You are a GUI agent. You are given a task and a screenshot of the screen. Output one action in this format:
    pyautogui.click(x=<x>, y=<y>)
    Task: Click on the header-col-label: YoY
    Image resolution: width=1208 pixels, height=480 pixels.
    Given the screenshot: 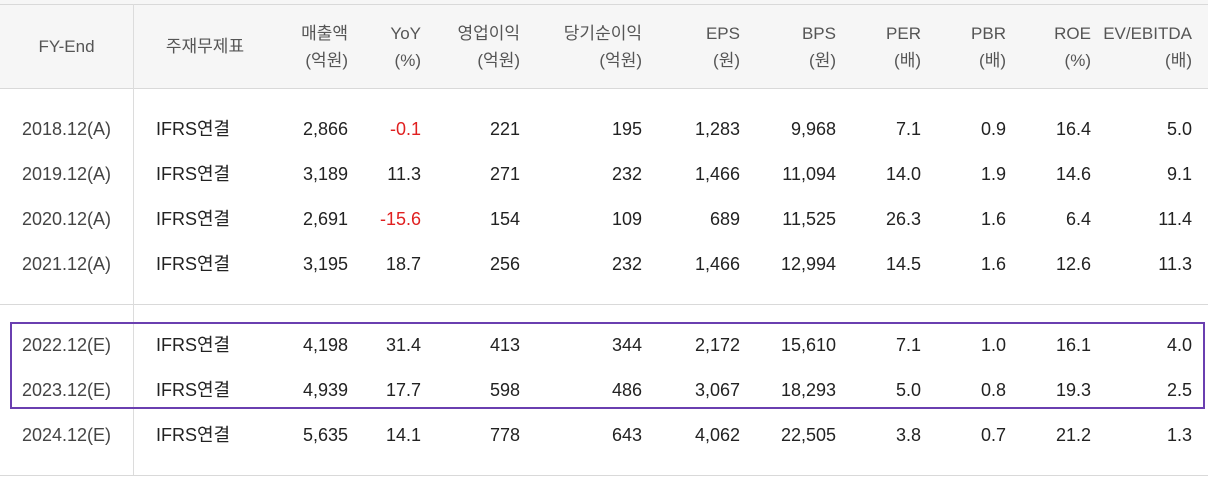 What is the action you would take?
    pyautogui.click(x=405, y=33)
    